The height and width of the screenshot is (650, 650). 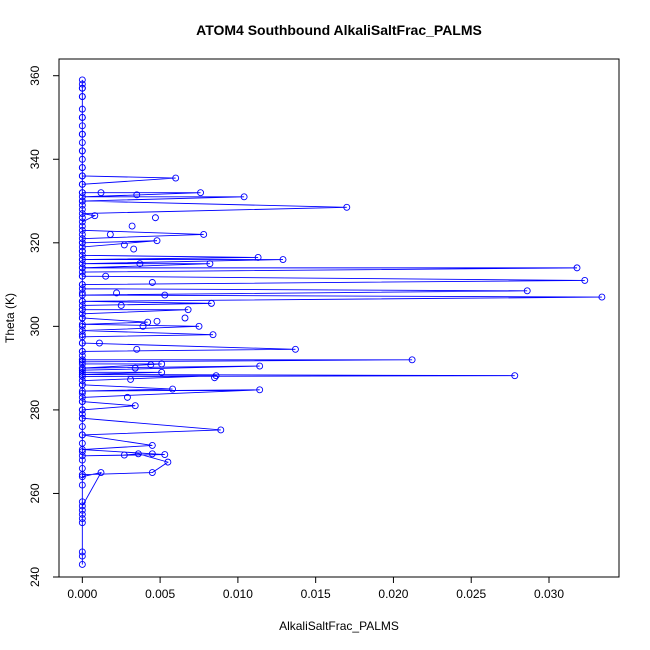 What do you see at coordinates (43, 326) in the screenshot?
I see `y-axis: 240 260 280 300 320 340 360` at bounding box center [43, 326].